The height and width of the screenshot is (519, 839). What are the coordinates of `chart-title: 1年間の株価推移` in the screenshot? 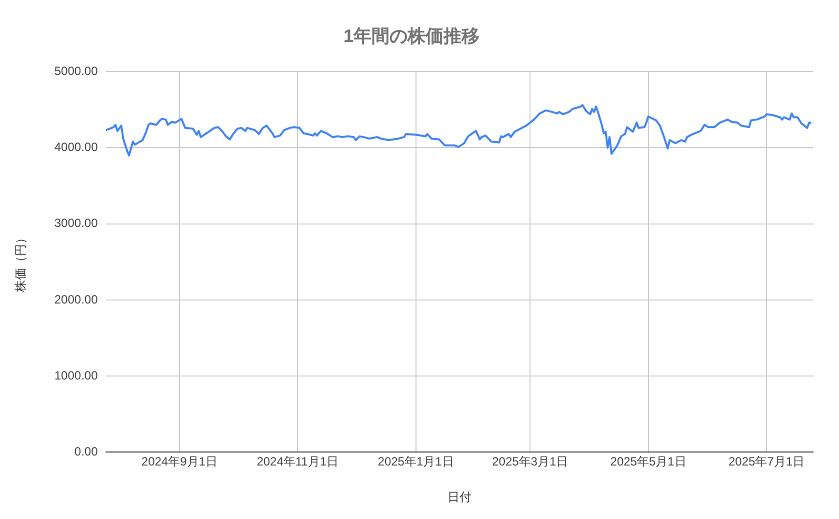 It's located at (411, 36).